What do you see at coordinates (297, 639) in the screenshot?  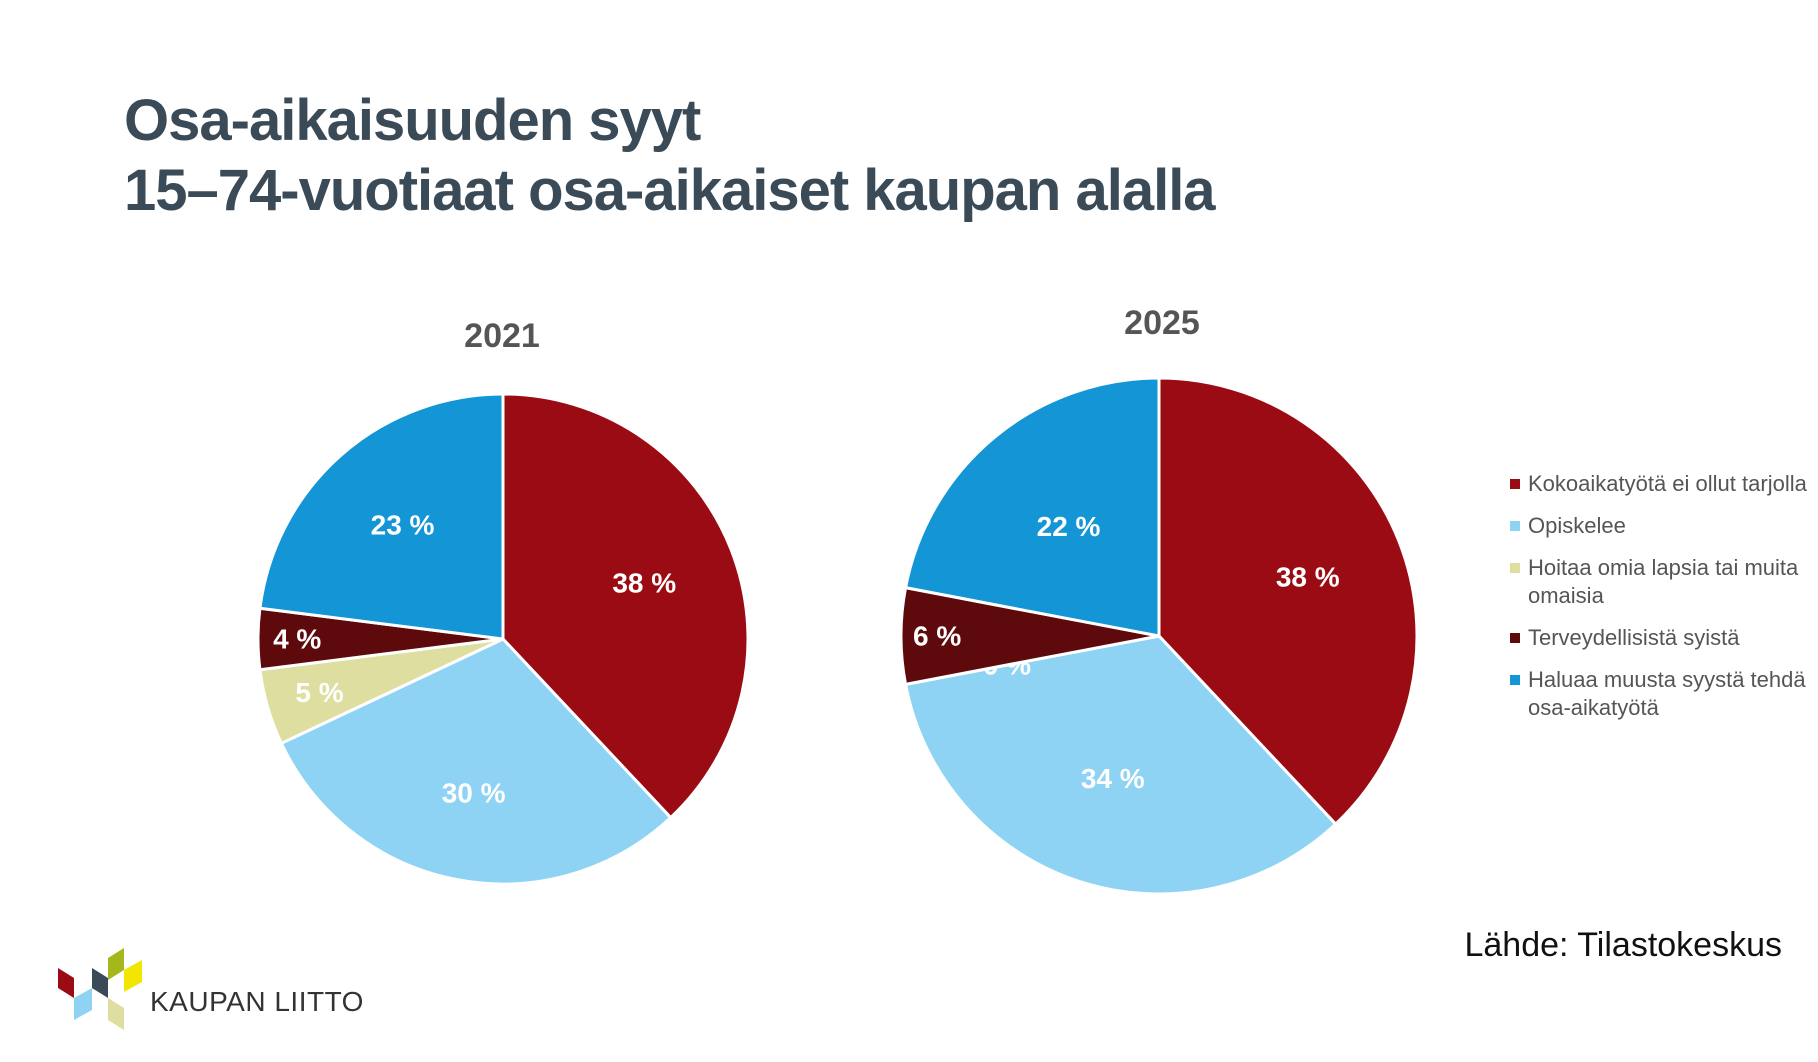 I see `pie-data-label: 4 %` at bounding box center [297, 639].